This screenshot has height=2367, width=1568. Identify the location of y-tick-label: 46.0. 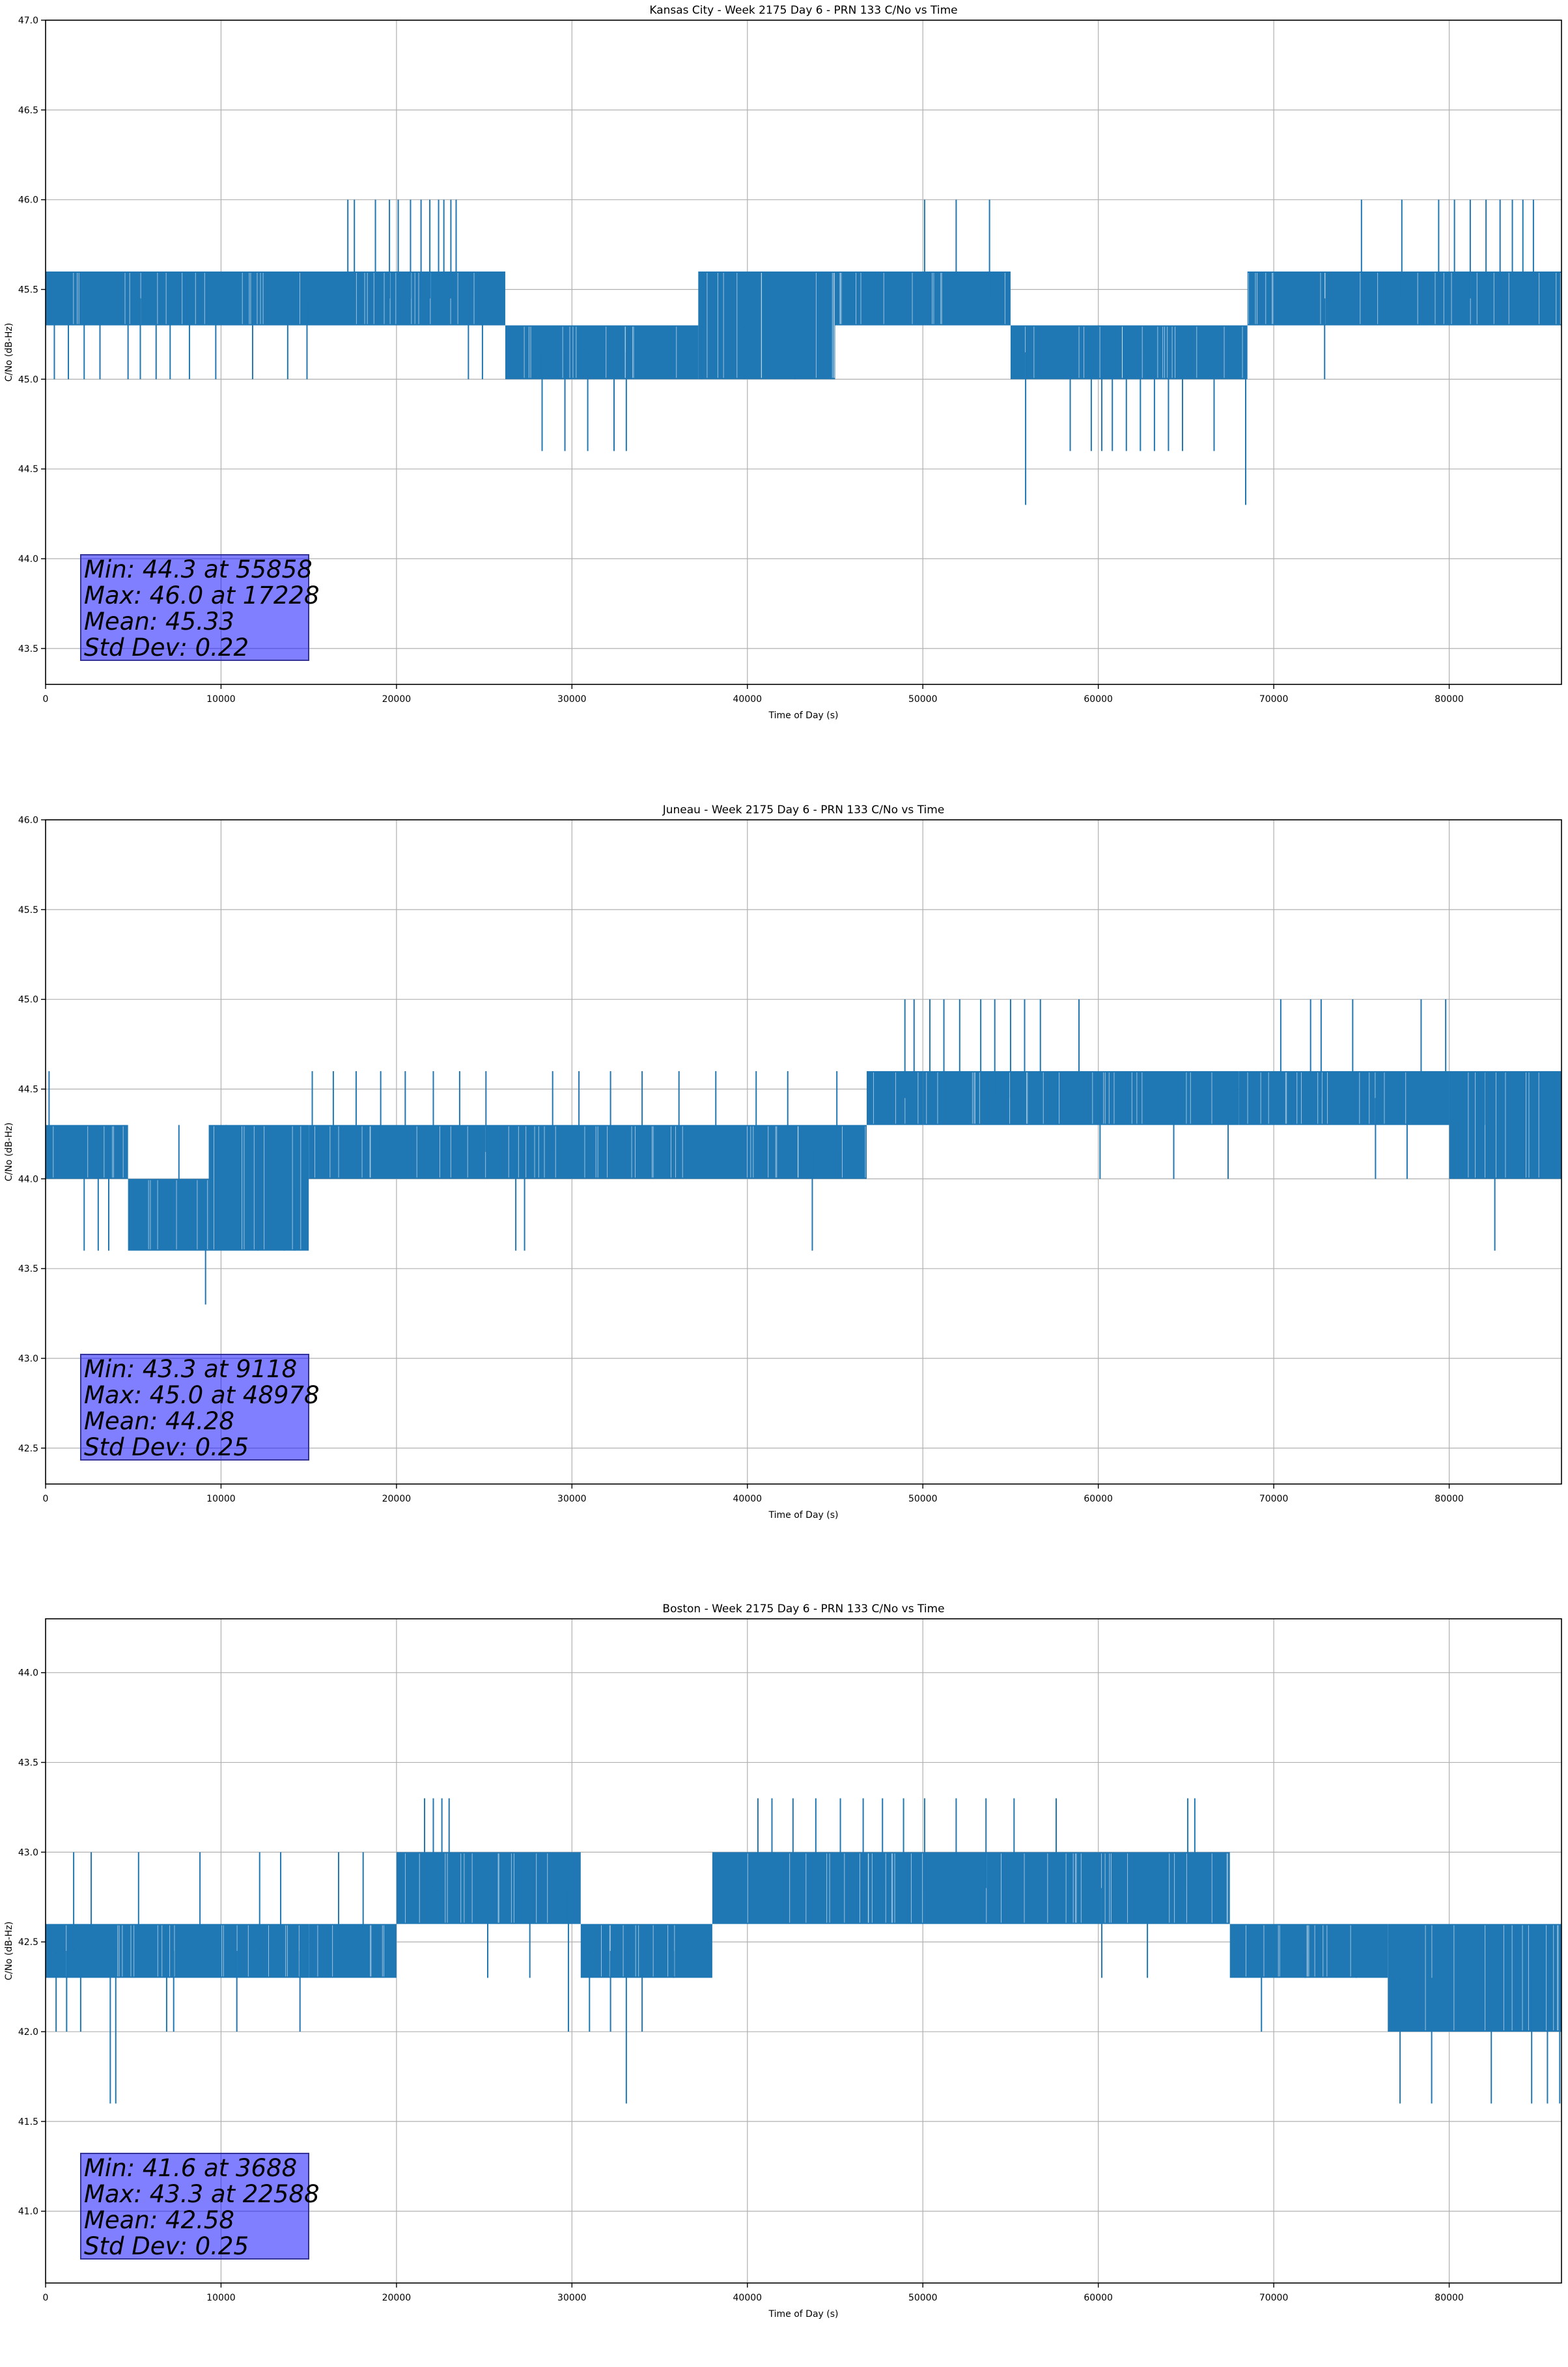
(28, 820).